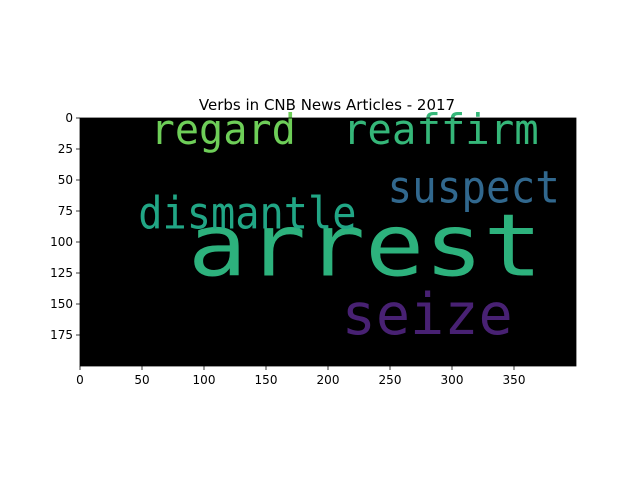 This screenshot has width=640, height=480. Describe the element at coordinates (514, 380) in the screenshot. I see `x-tick-label: 350` at that location.